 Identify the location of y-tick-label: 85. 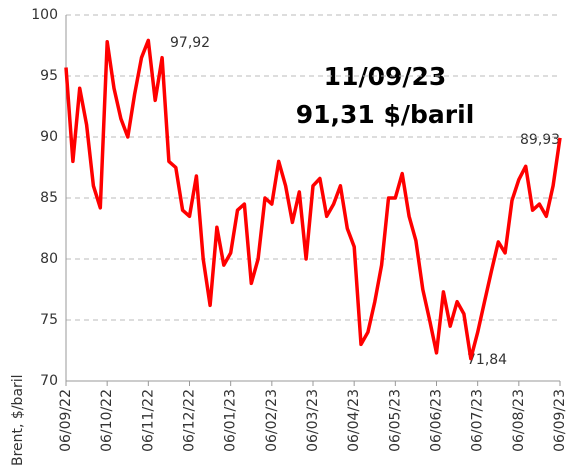
(49, 198).